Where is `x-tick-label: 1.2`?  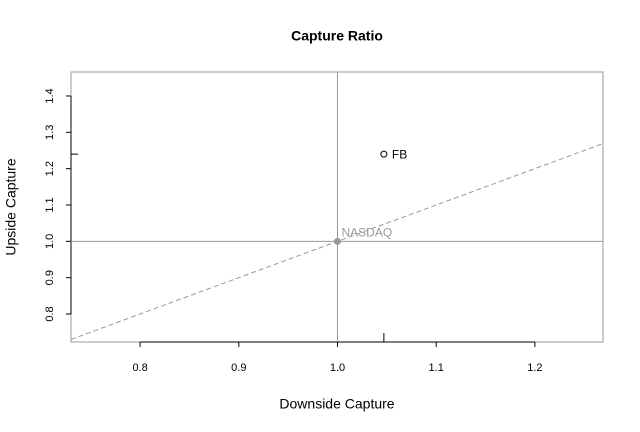 x-tick-label: 1.2 is located at coordinates (534, 368).